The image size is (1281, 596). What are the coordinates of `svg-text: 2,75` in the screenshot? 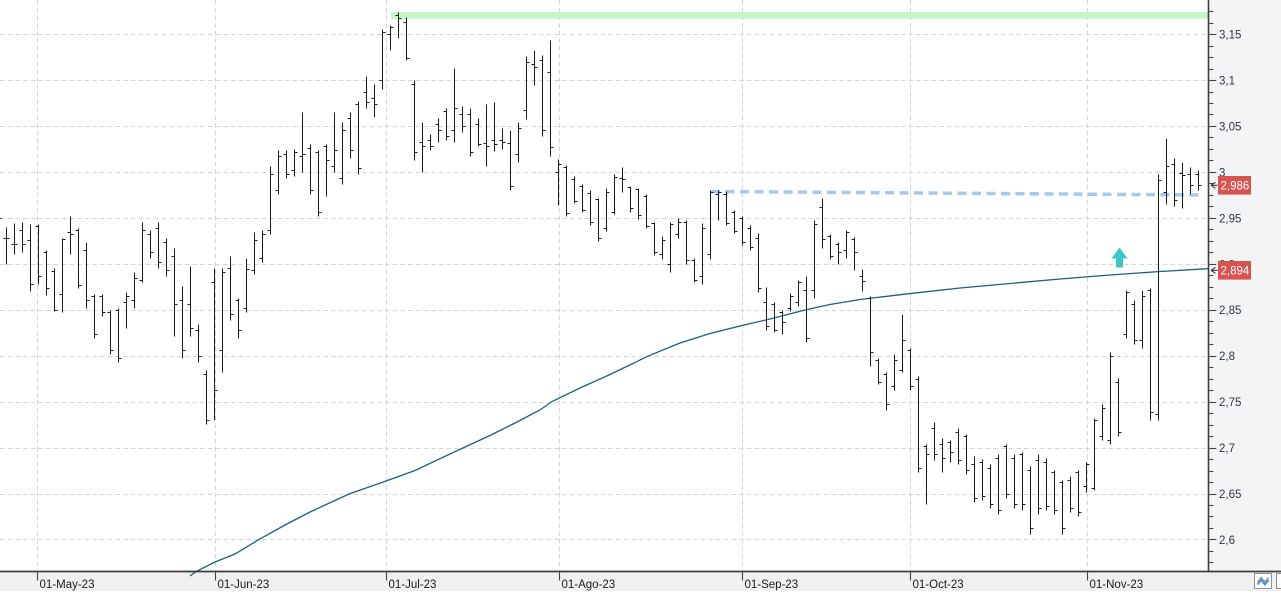 It's located at (1230, 403).